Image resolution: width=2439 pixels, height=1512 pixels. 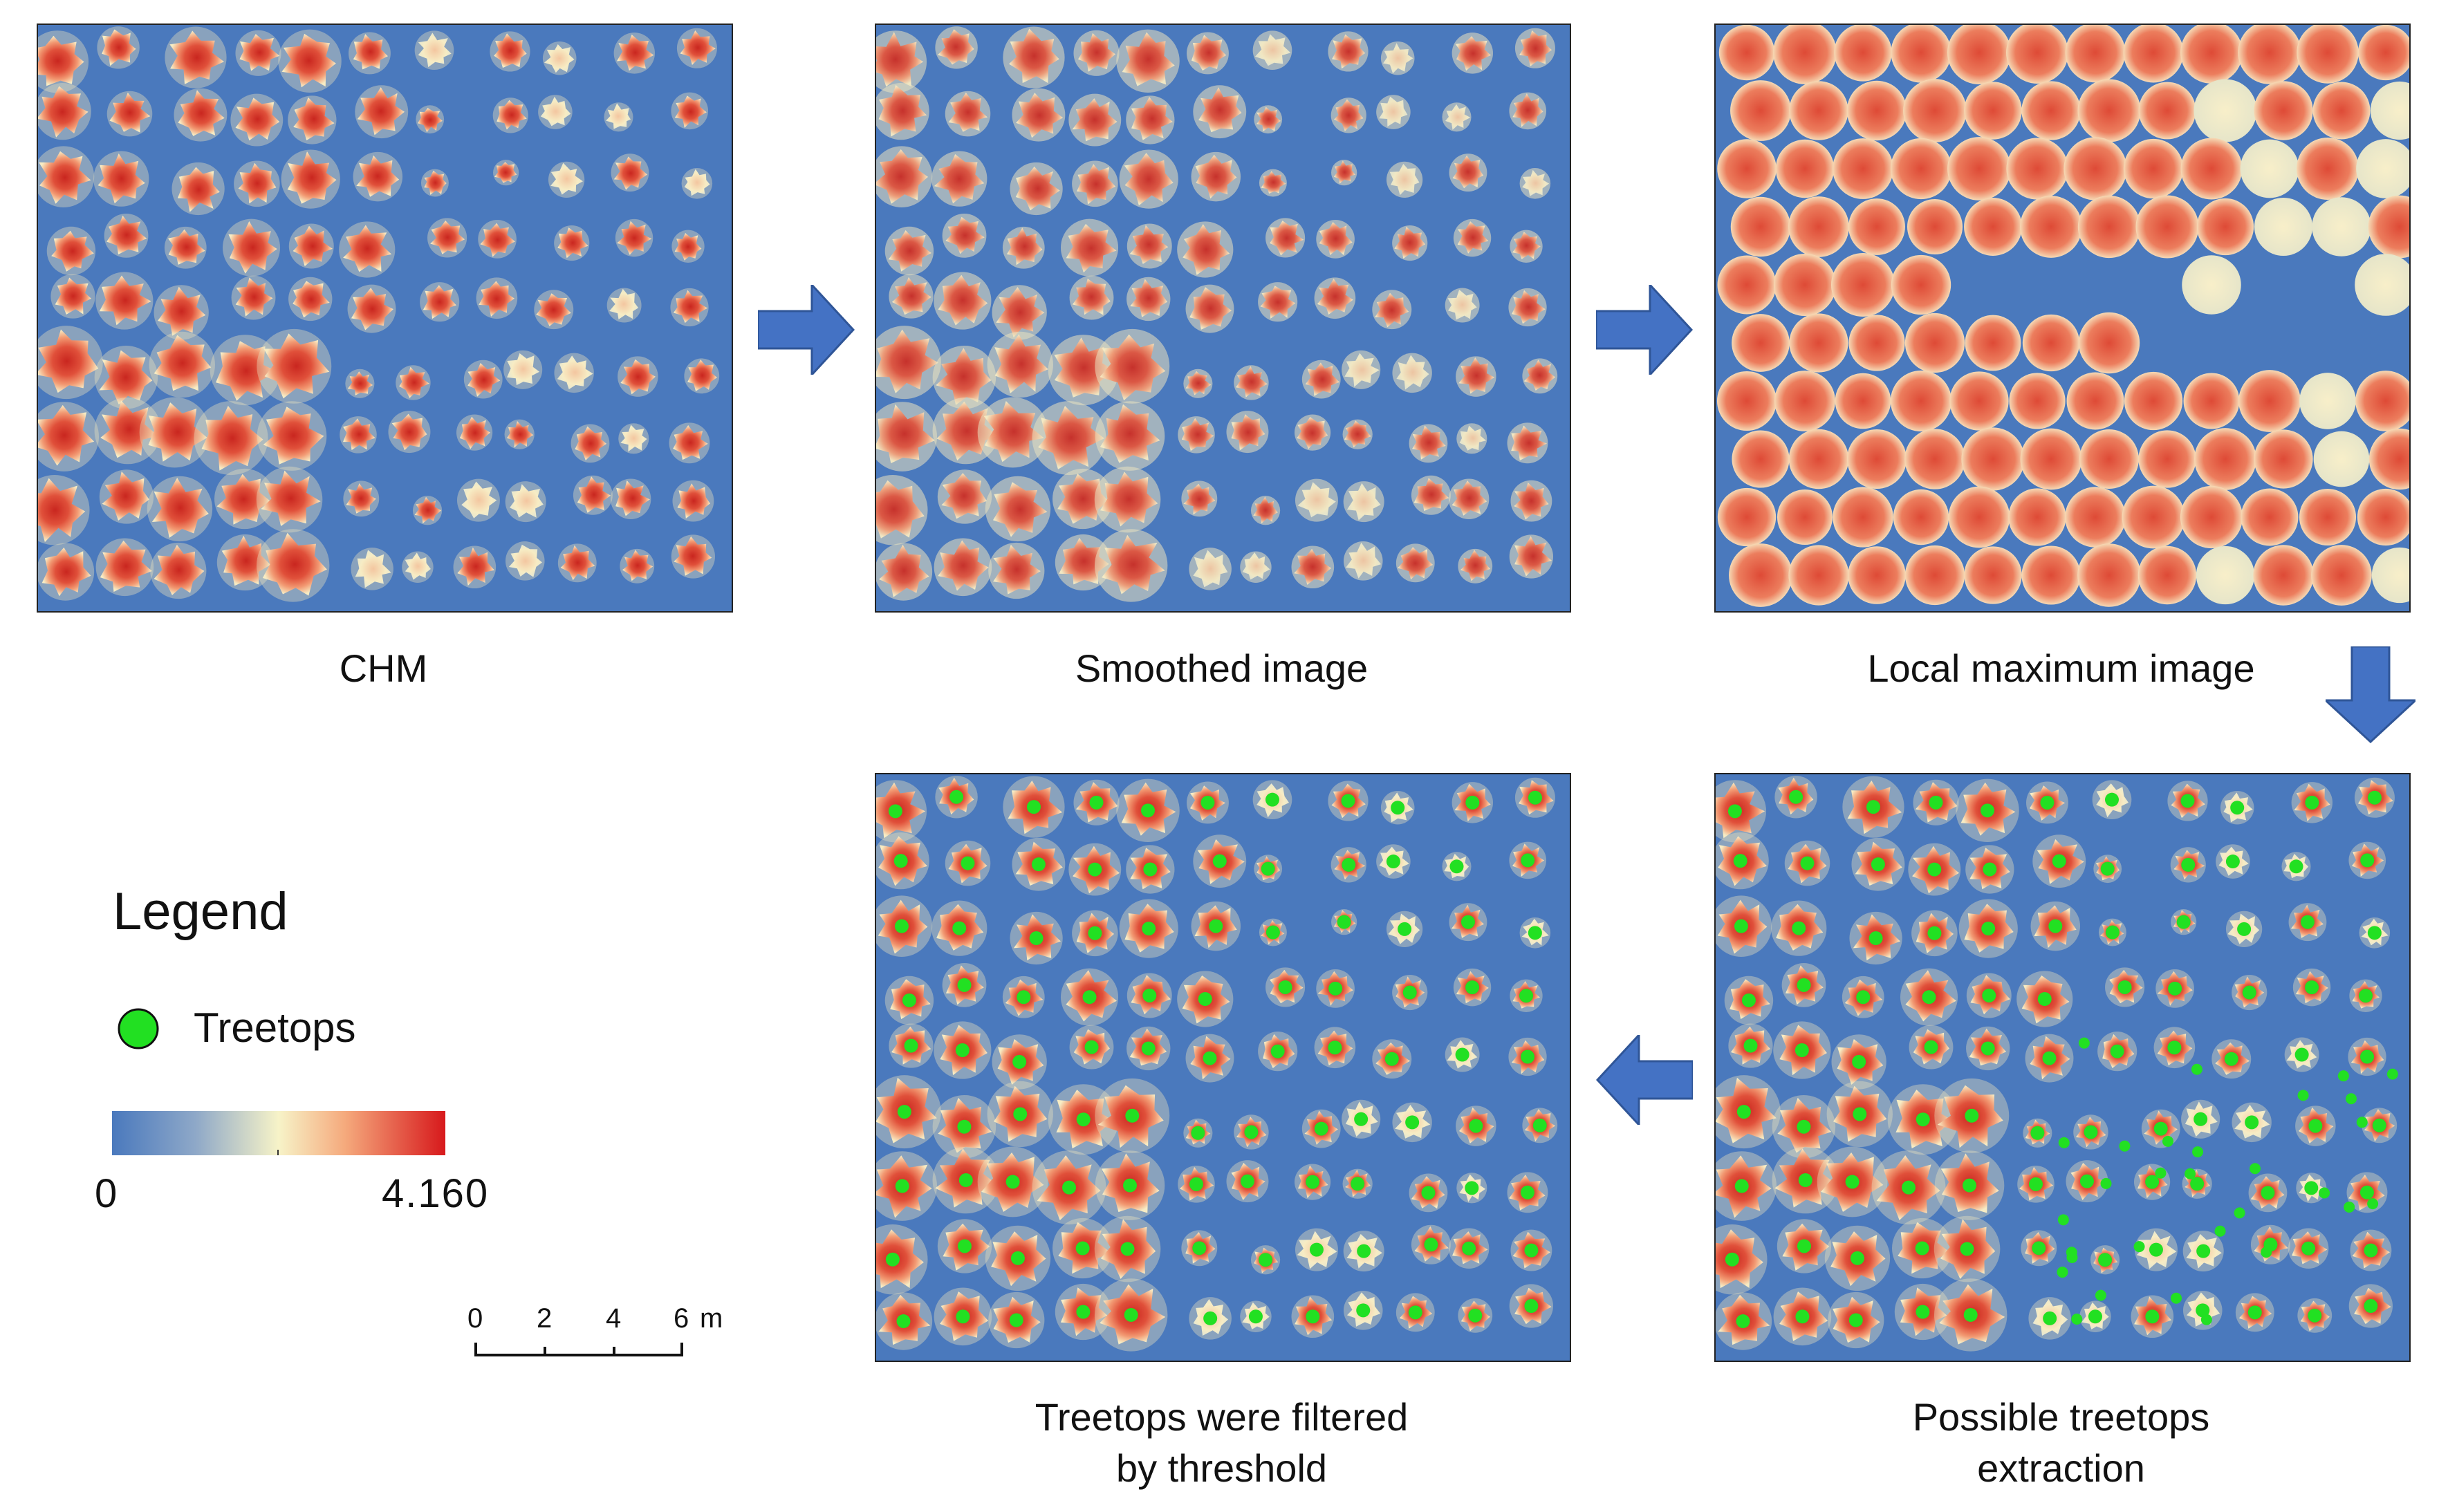 What do you see at coordinates (2370, 694) in the screenshot?
I see `arrow-down-icon` at bounding box center [2370, 694].